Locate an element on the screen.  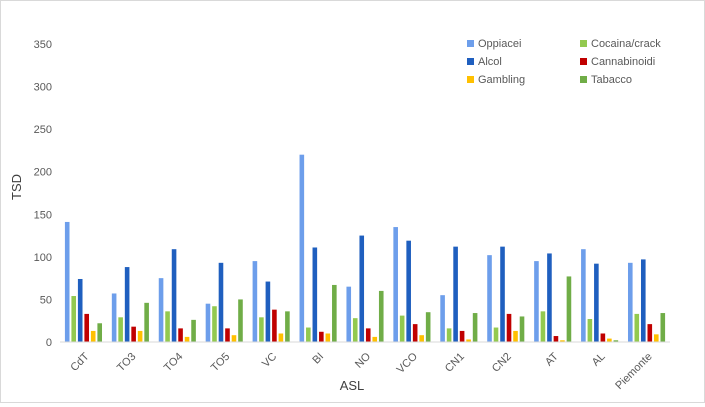
bar-tabacco-al is located at coordinates (616, 341).